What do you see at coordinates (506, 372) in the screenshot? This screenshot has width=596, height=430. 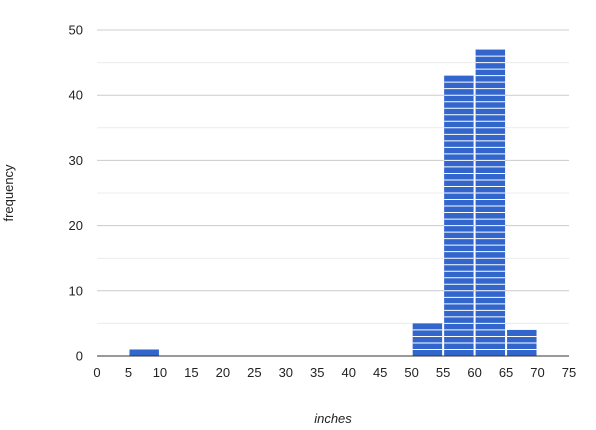 I see `x-tick-label: 65` at bounding box center [506, 372].